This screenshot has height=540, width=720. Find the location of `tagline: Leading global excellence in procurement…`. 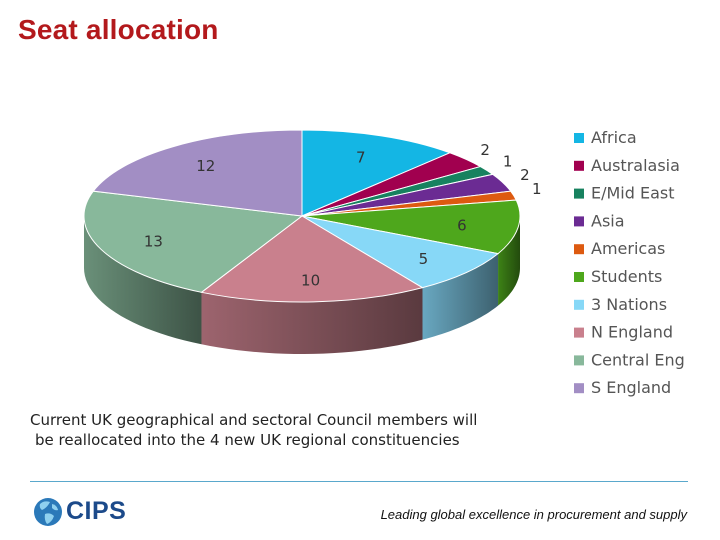

tagline: Leading global excellence in procurement… is located at coordinates (533, 514).